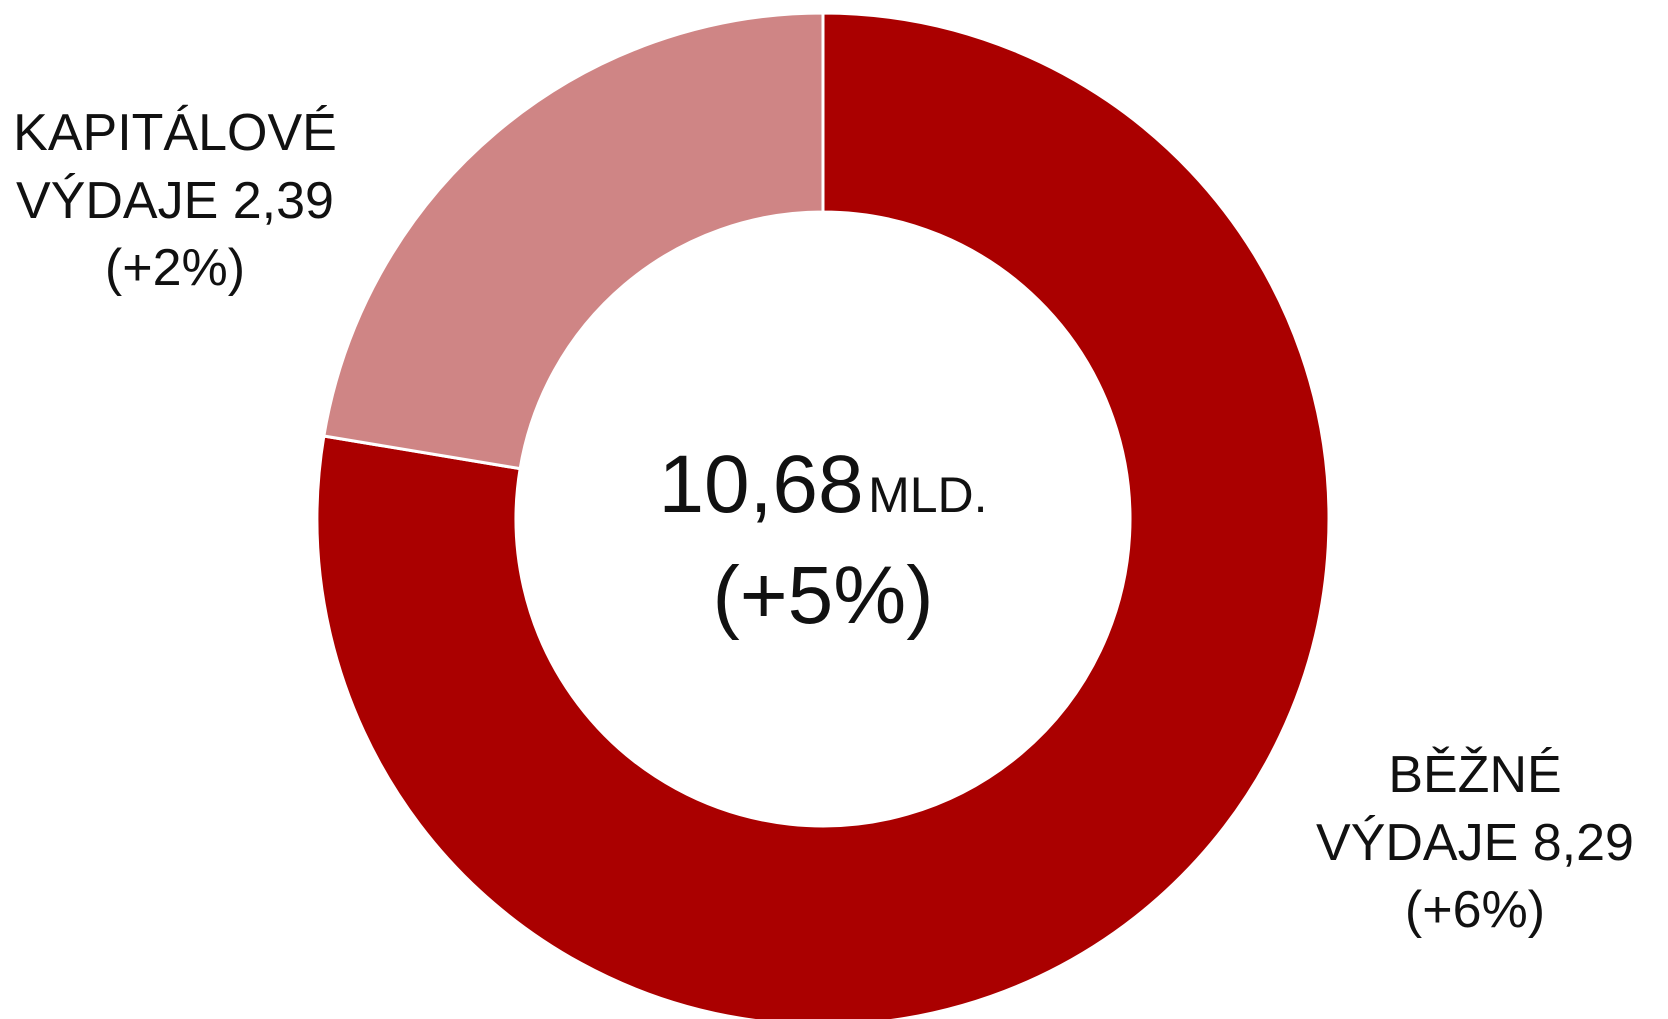 This screenshot has width=1668, height=1019. I want to click on value-label: 2,39, so click(283, 200).